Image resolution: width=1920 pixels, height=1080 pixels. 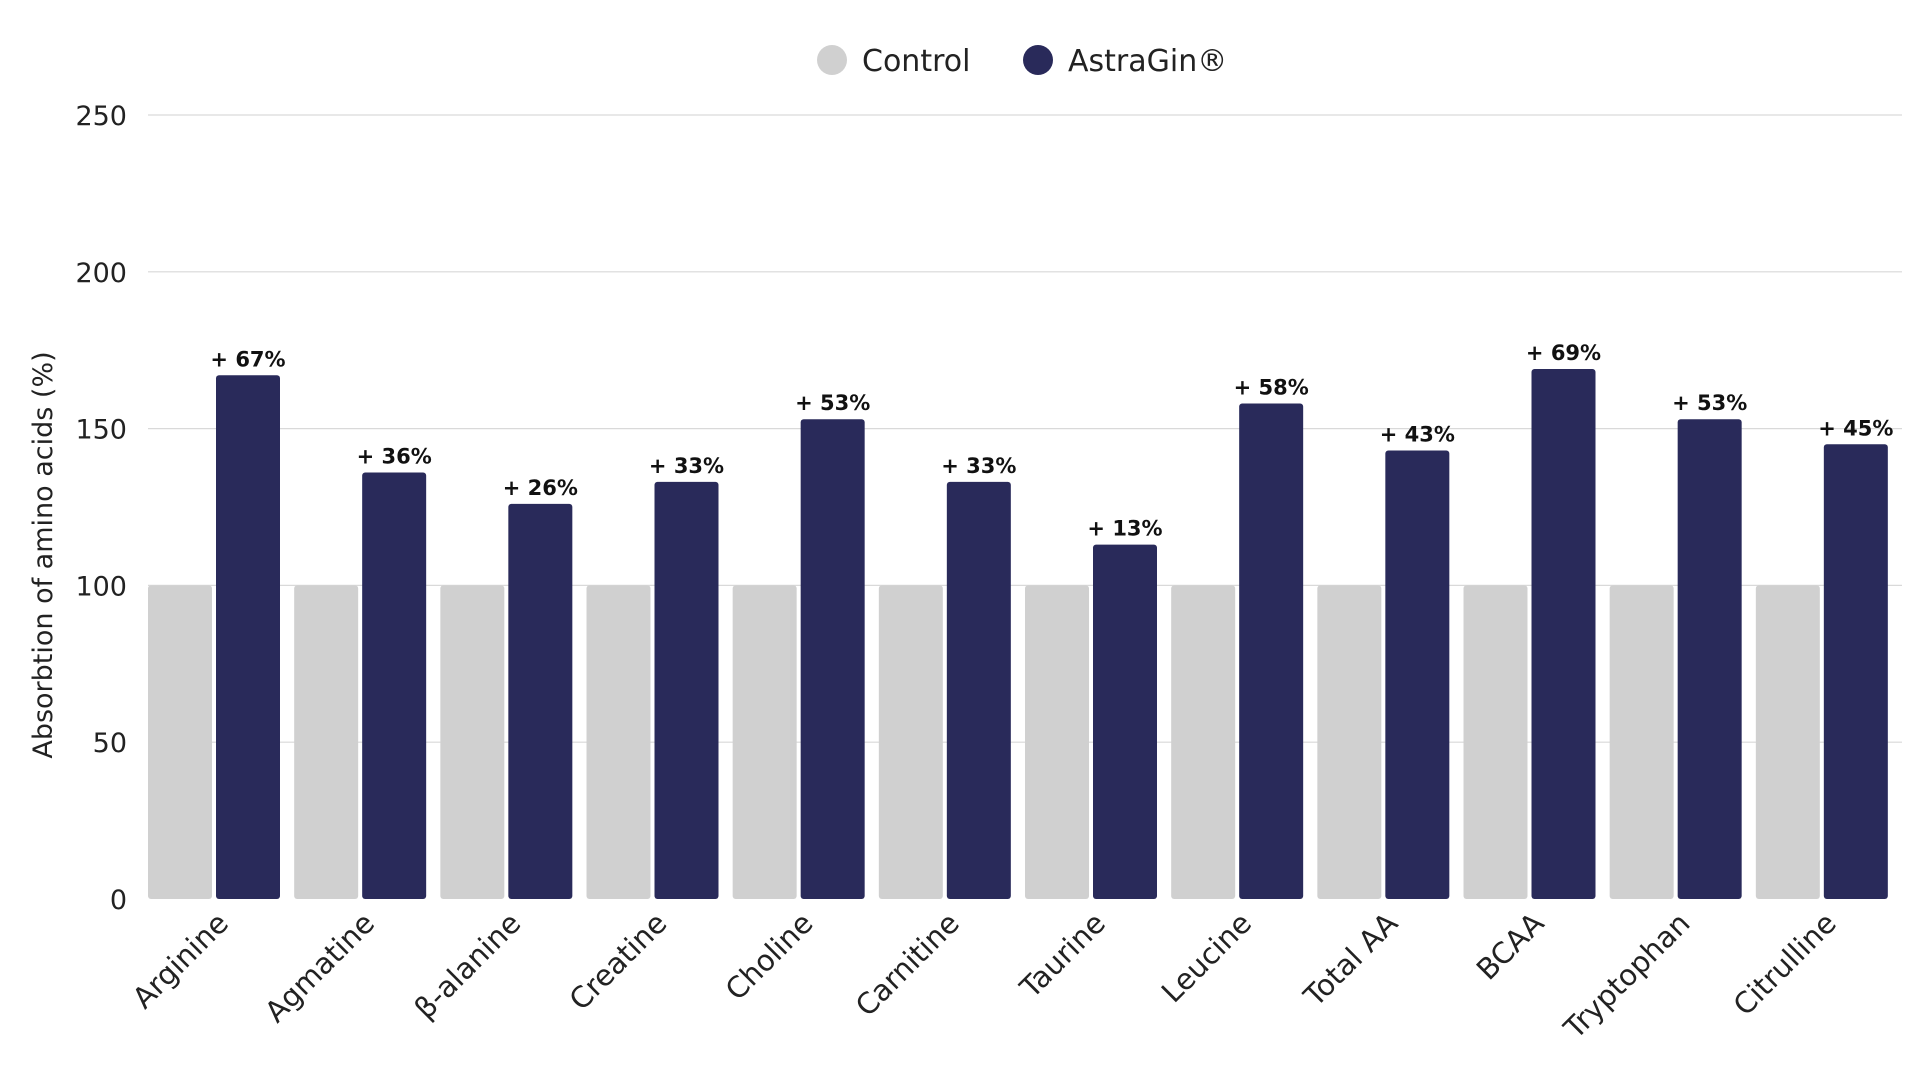 What do you see at coordinates (540, 488) in the screenshot?
I see `data-label: + 26%` at bounding box center [540, 488].